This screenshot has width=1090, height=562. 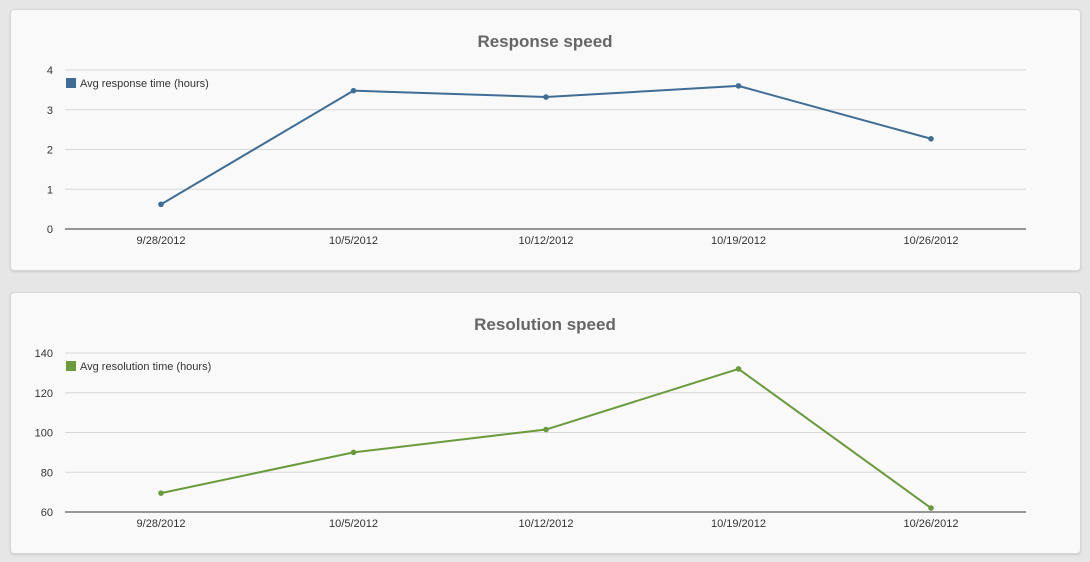 What do you see at coordinates (44, 434) in the screenshot?
I see `y-tick-label: 100` at bounding box center [44, 434].